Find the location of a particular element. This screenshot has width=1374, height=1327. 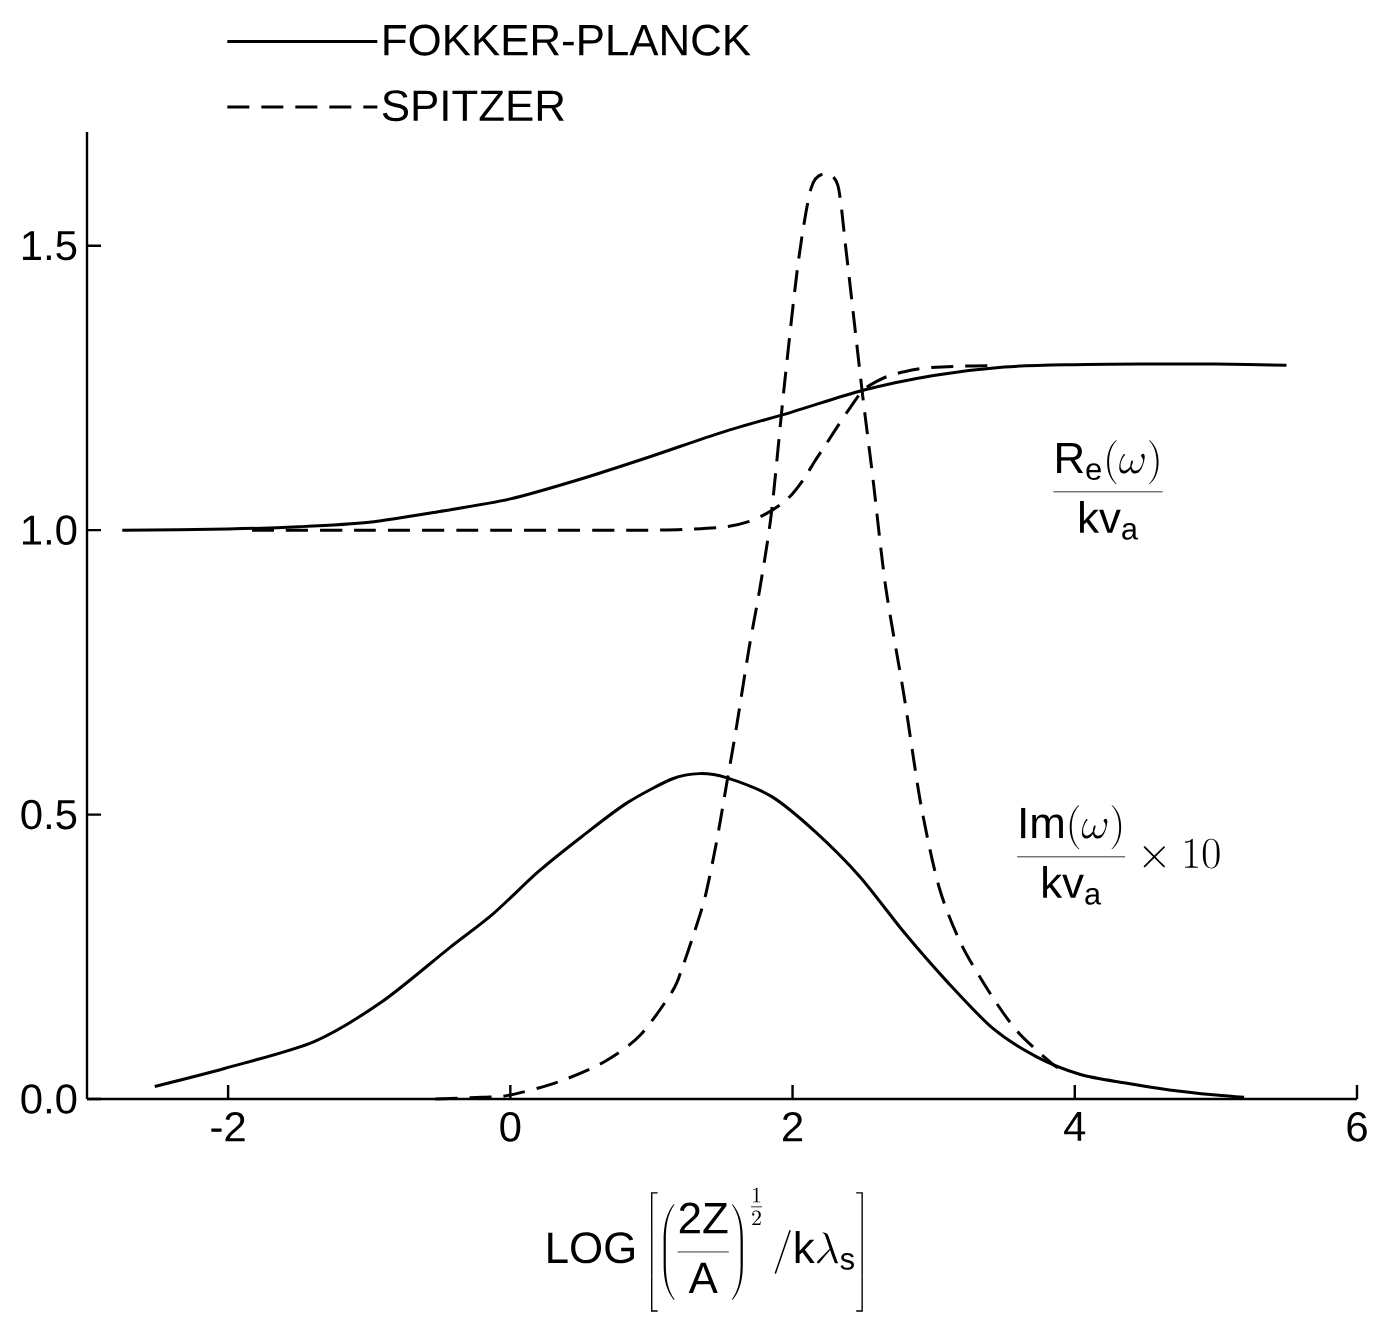

y-tick-label: 1.0 is located at coordinates (49, 530).